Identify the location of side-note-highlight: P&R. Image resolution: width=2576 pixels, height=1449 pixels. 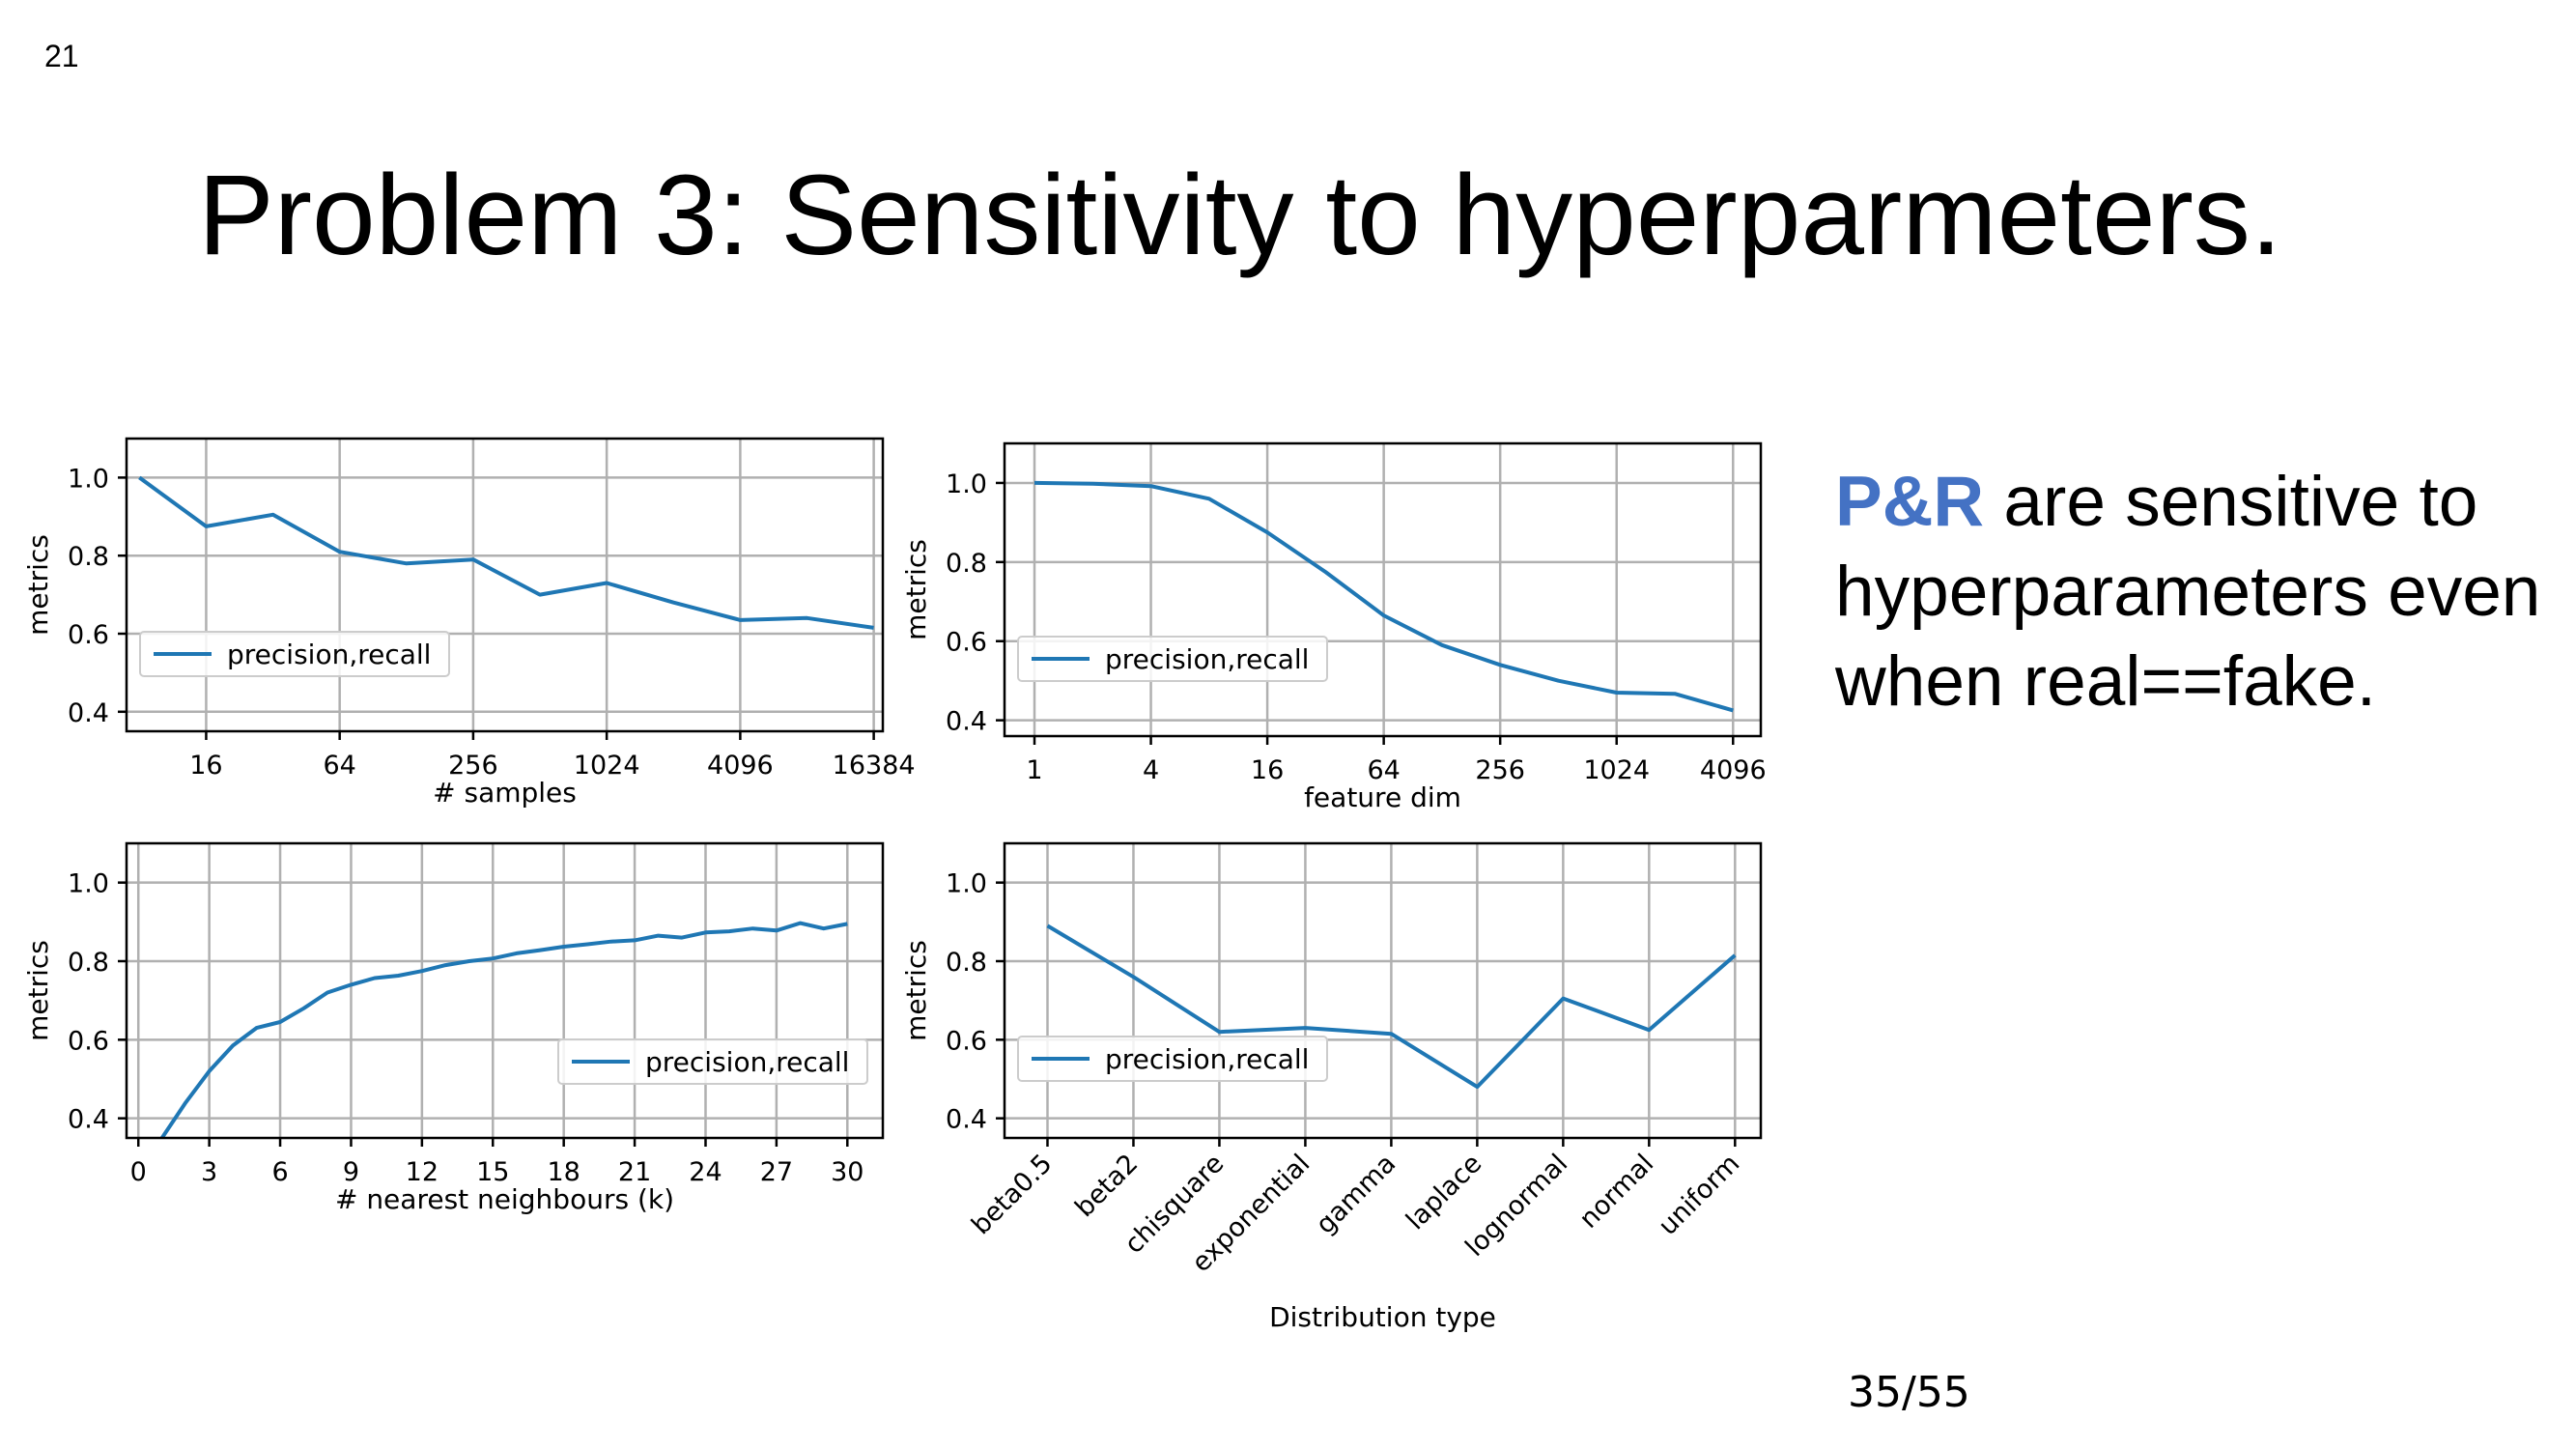
(1910, 502).